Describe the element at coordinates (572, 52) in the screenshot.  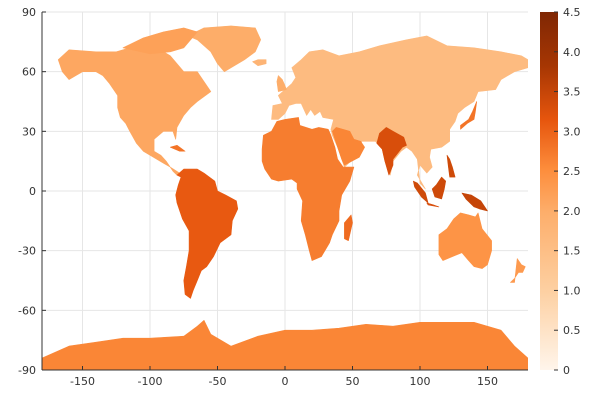
I see `colorbar-tick-label: 4.0` at that location.